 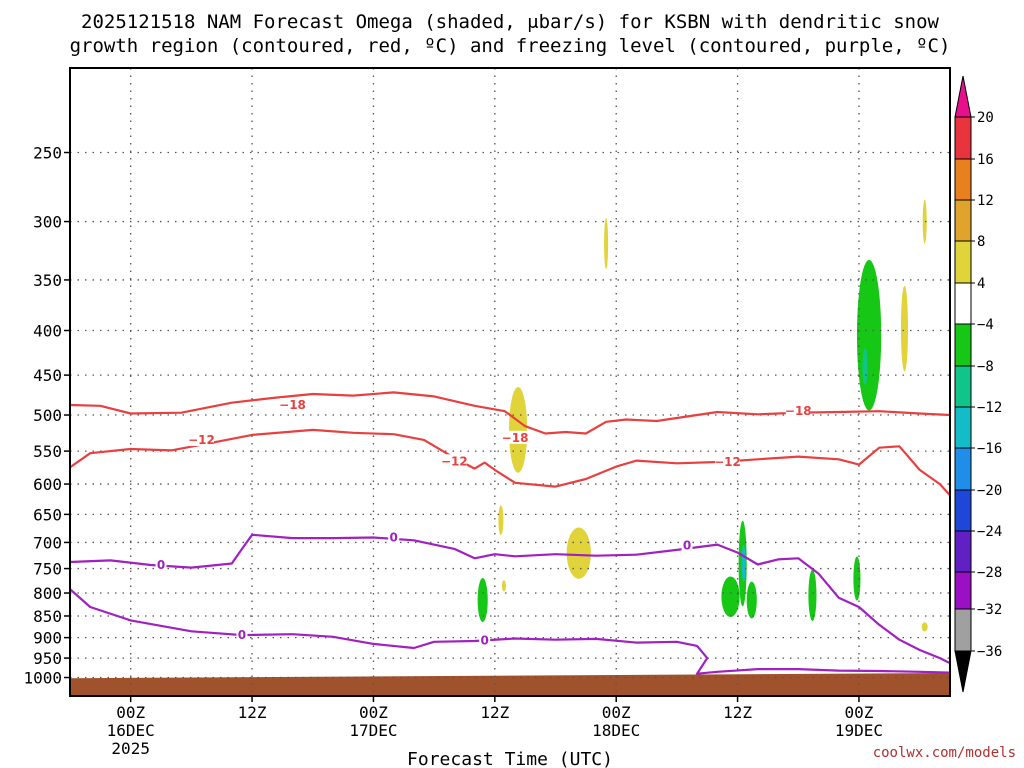 What do you see at coordinates (47, 542) in the screenshot?
I see `y-tick-label-700: 700` at bounding box center [47, 542].